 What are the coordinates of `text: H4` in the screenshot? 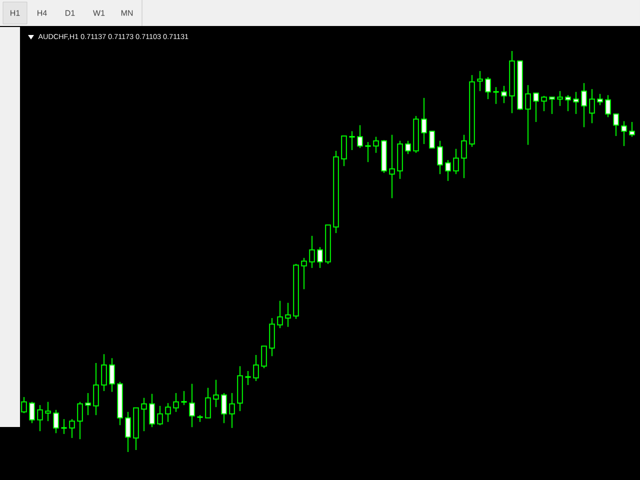 It's located at (42, 13).